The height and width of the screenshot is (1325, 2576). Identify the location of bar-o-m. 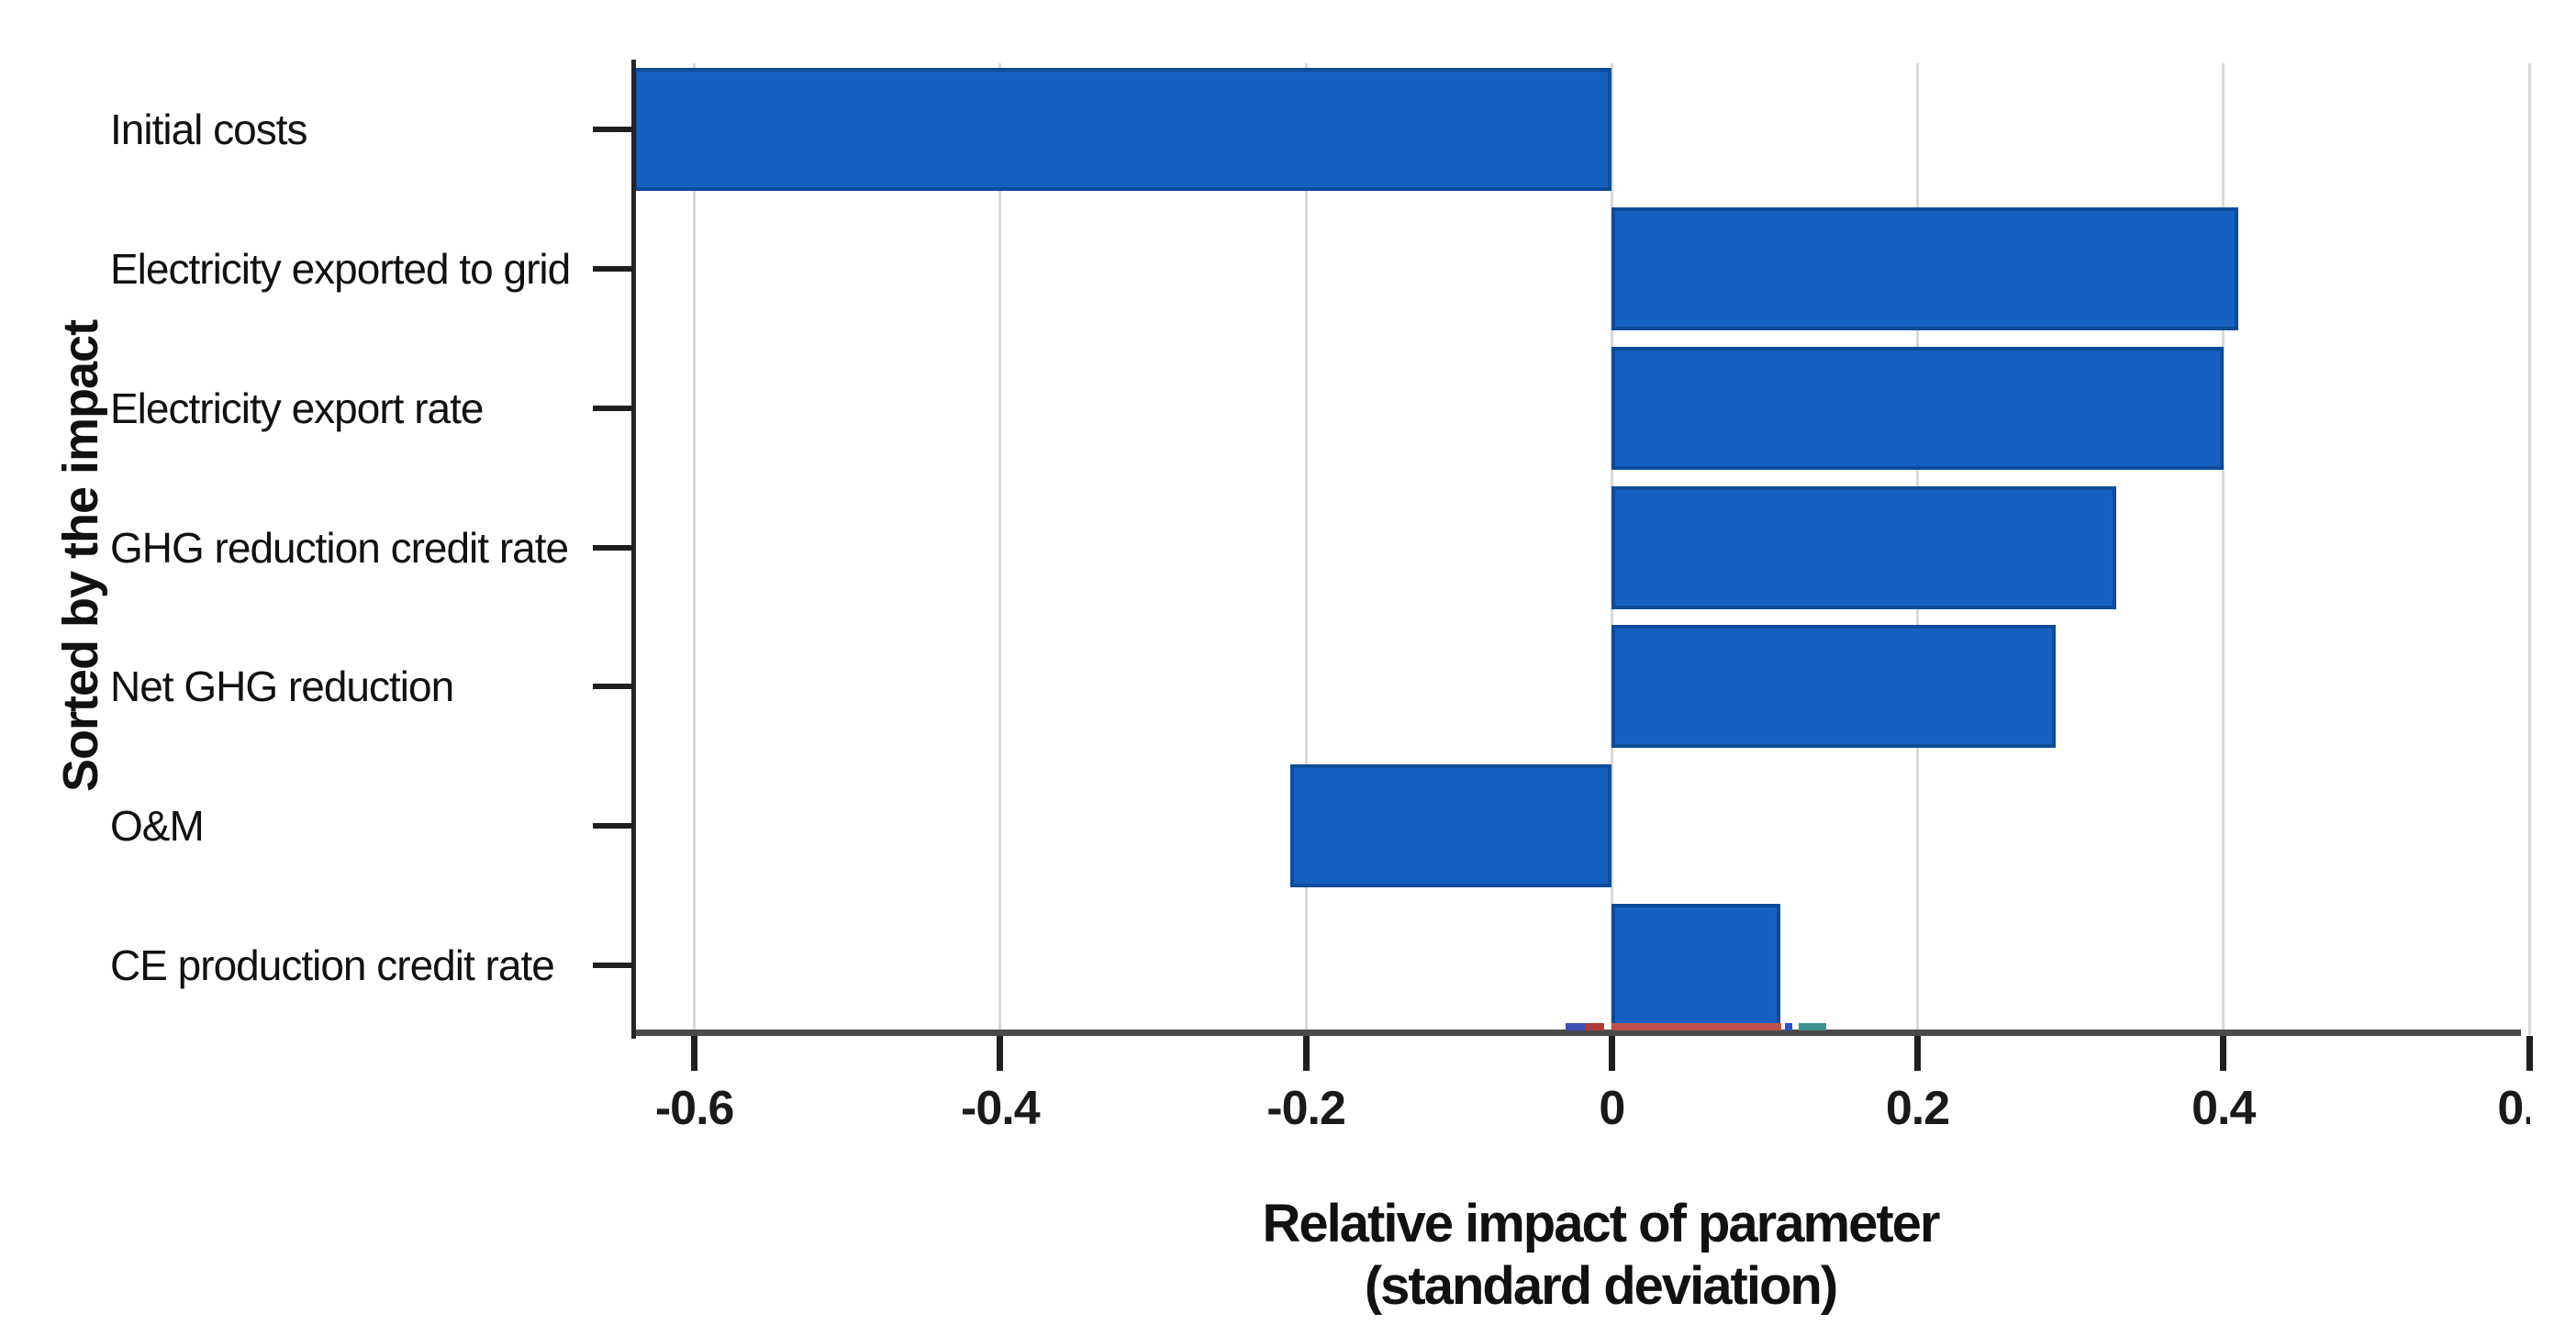
(1451, 826).